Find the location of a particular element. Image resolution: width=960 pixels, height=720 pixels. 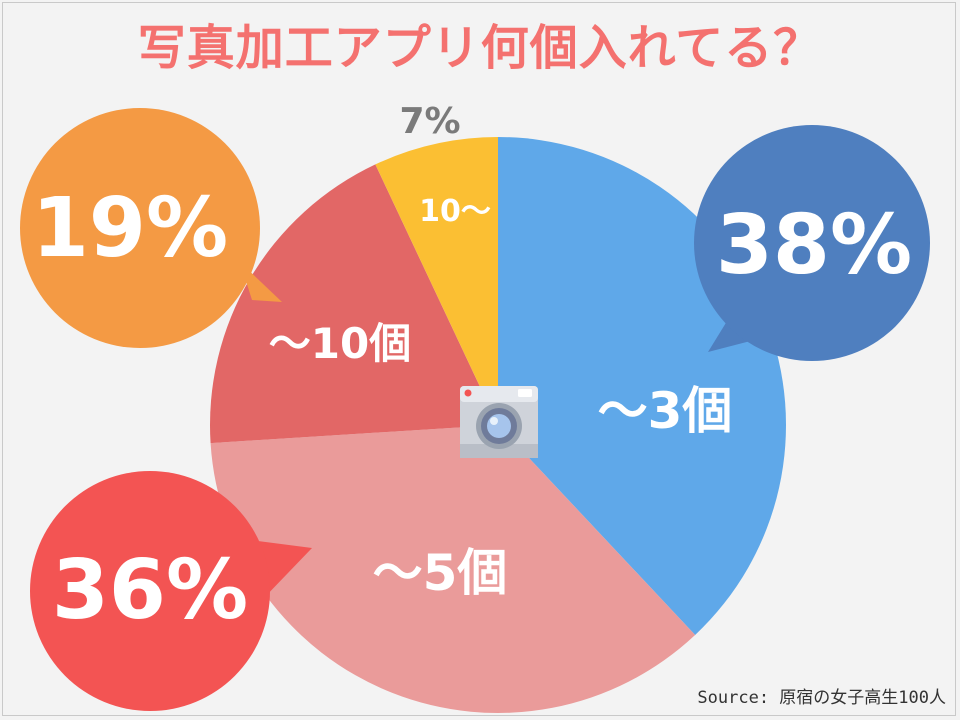

pct-label-19: 19% is located at coordinates (130, 228).